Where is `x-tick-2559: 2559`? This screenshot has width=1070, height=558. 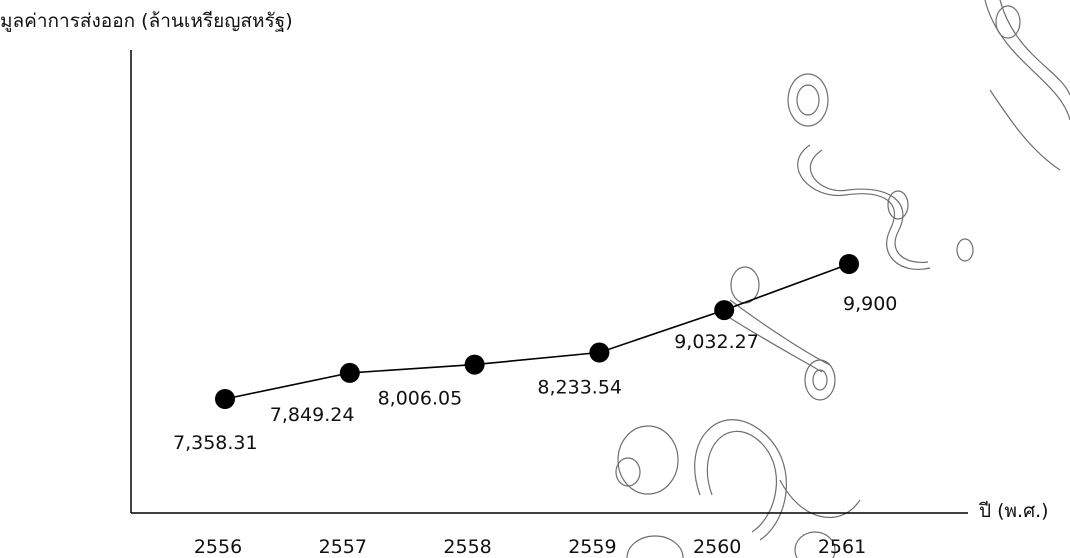
x-tick-2559: 2559 is located at coordinates (592, 547).